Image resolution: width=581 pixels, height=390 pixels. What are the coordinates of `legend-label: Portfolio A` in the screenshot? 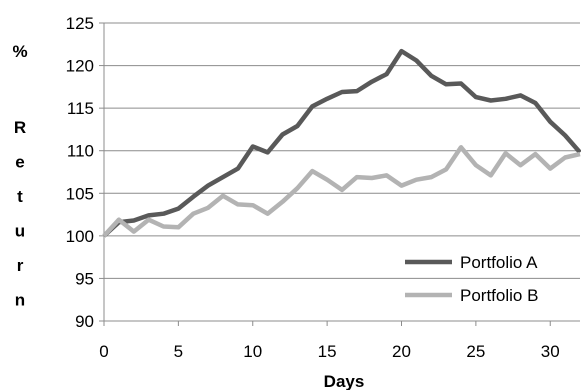 It's located at (499, 262).